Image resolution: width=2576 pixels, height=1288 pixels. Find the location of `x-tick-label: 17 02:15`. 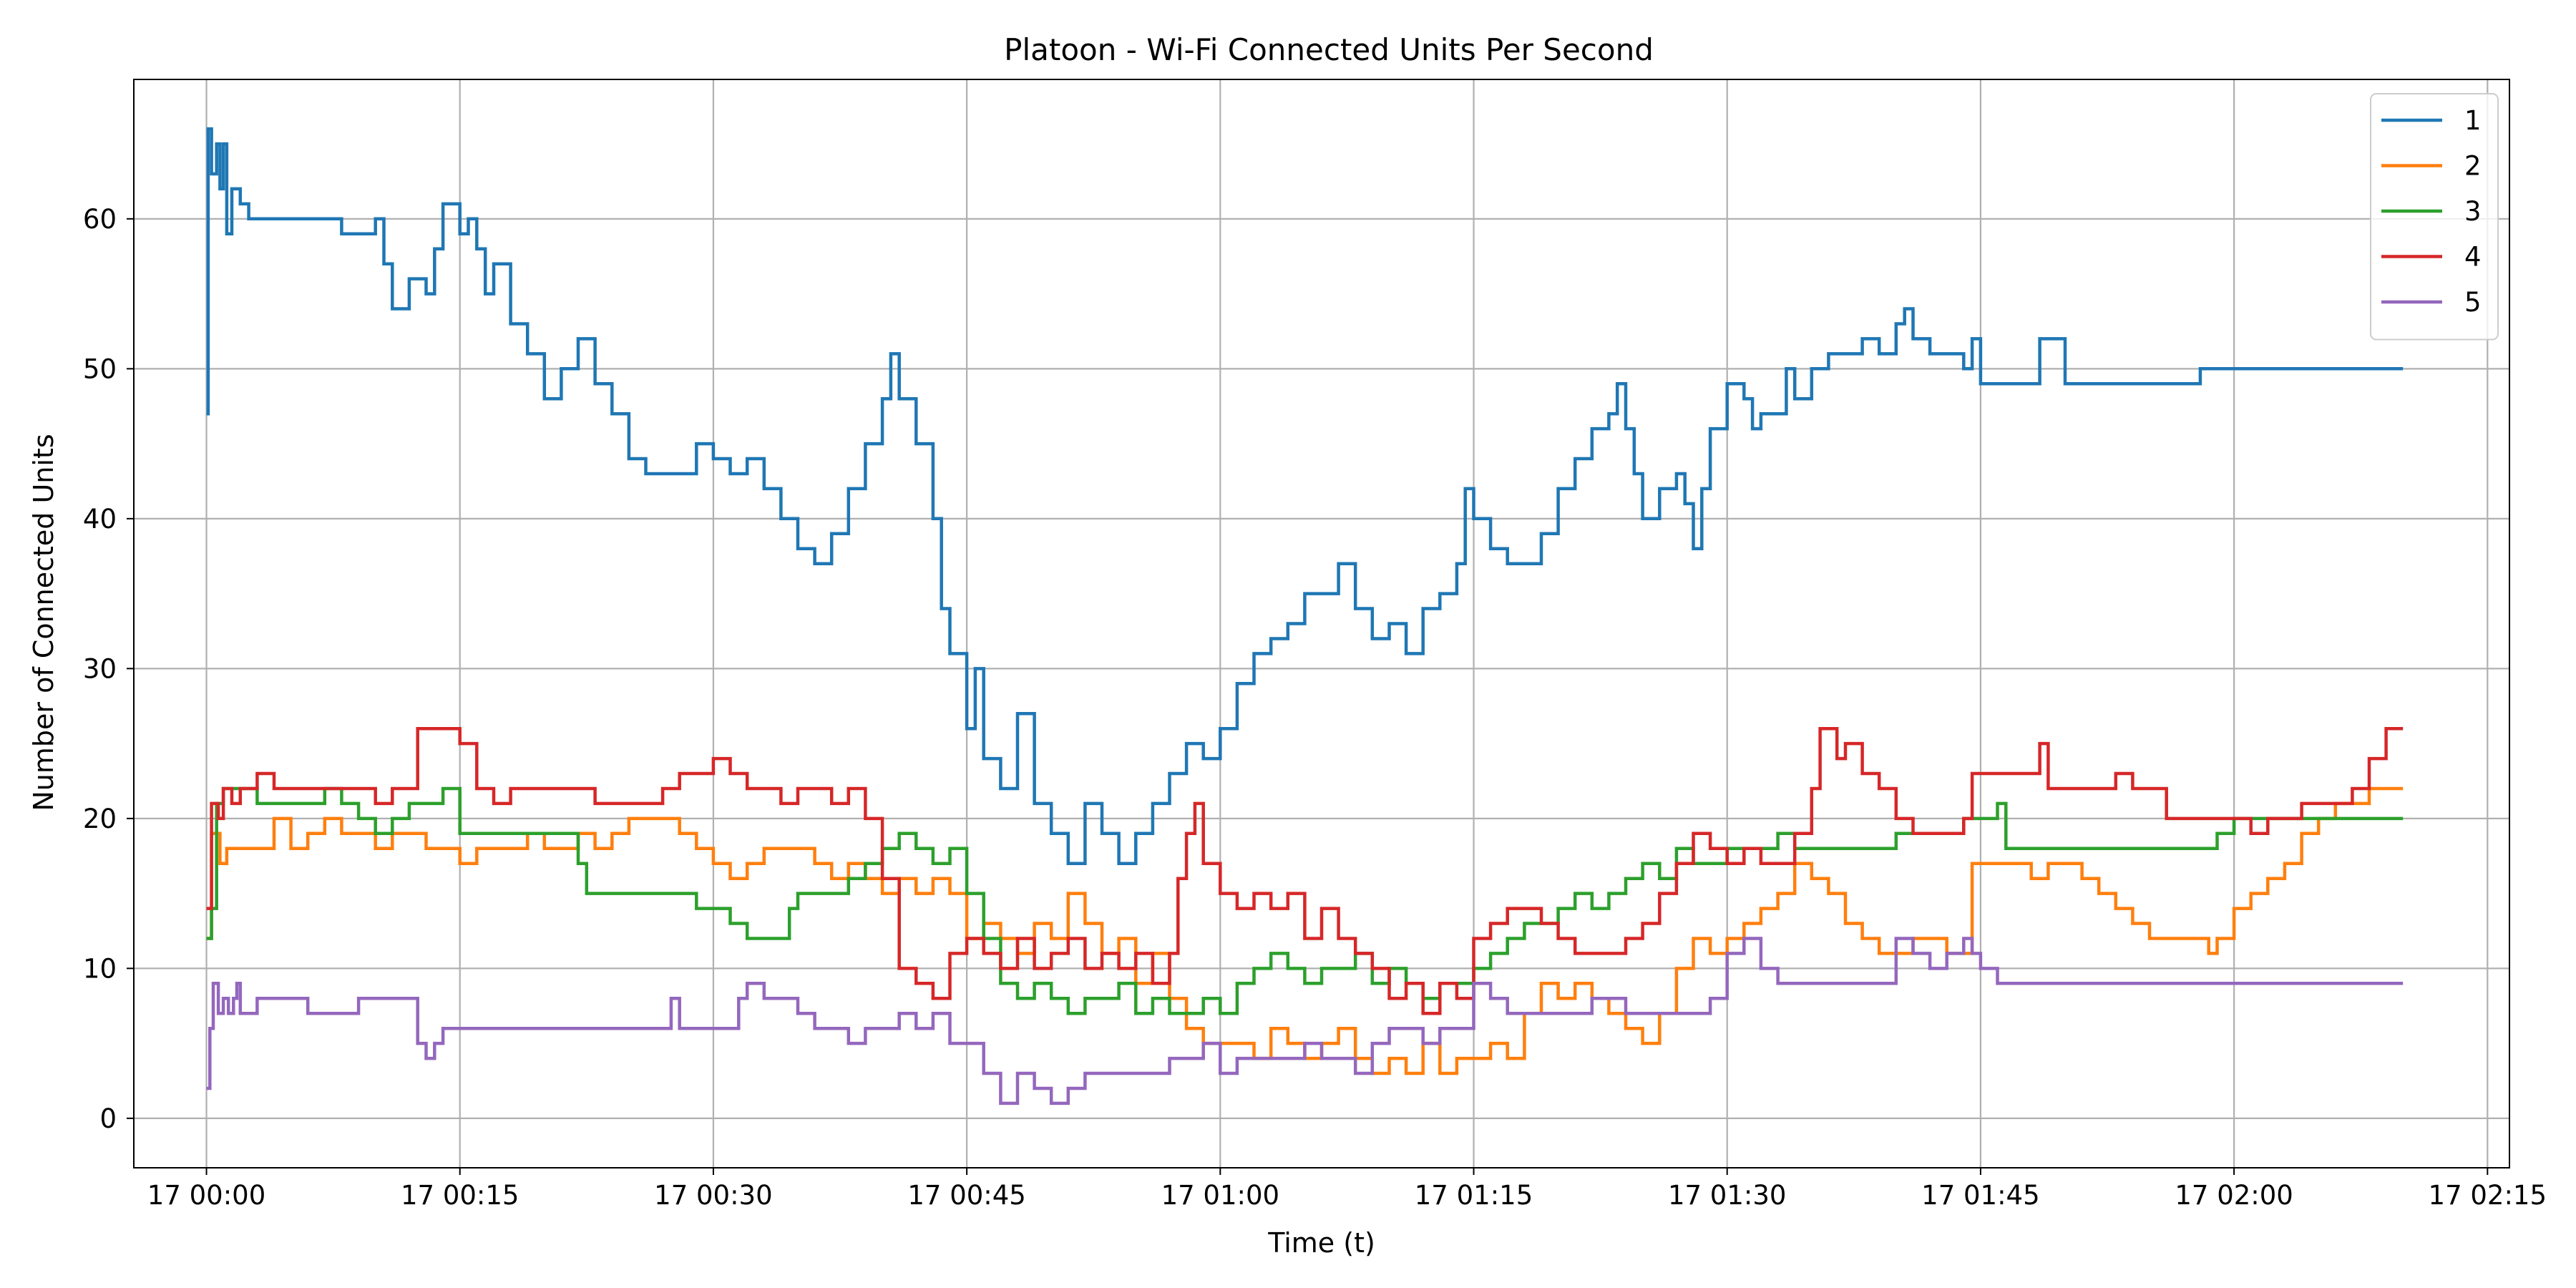

x-tick-label: 17 02:15 is located at coordinates (2488, 1195).